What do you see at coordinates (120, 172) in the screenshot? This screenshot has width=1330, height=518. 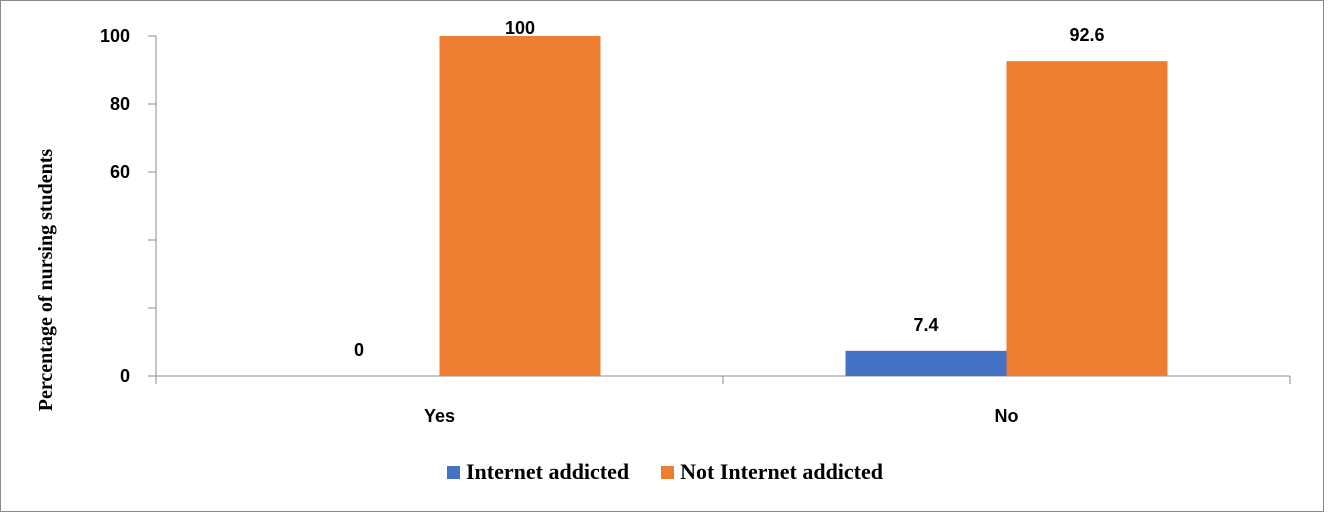 I see `y-tick-label: 60` at bounding box center [120, 172].